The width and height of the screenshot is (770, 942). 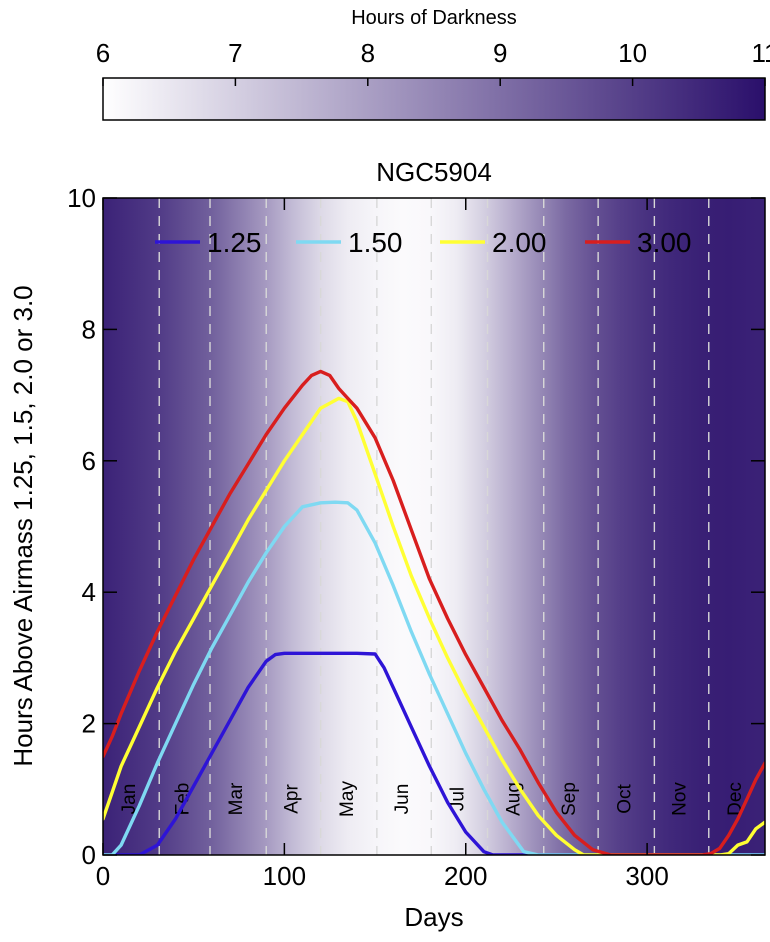 I want to click on y-tick-label: 6, so click(x=89, y=461).